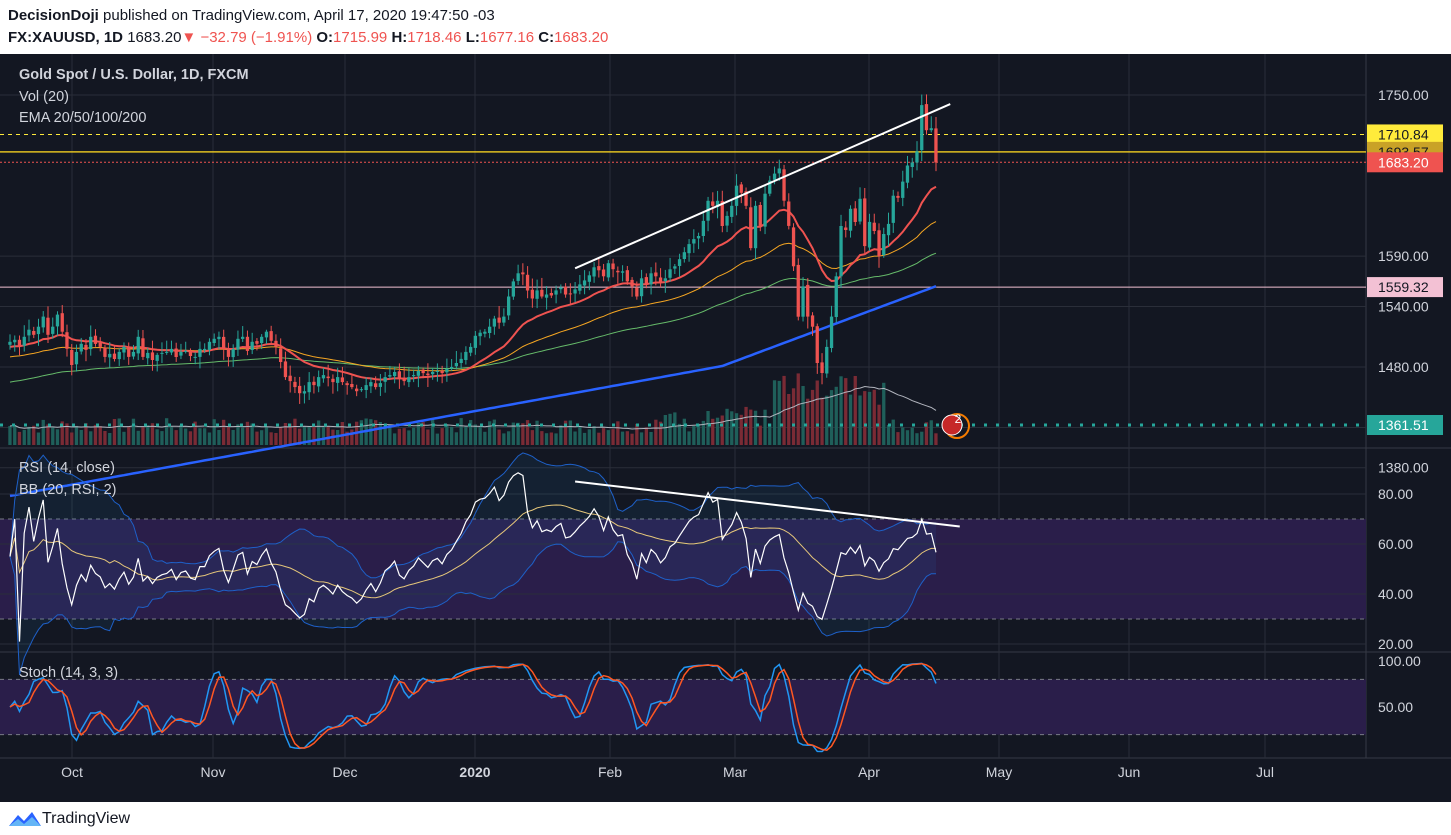 The image size is (1451, 835). Describe the element at coordinates (67, 468) in the screenshot. I see `rsi-legend: RSI (14, close)` at that location.